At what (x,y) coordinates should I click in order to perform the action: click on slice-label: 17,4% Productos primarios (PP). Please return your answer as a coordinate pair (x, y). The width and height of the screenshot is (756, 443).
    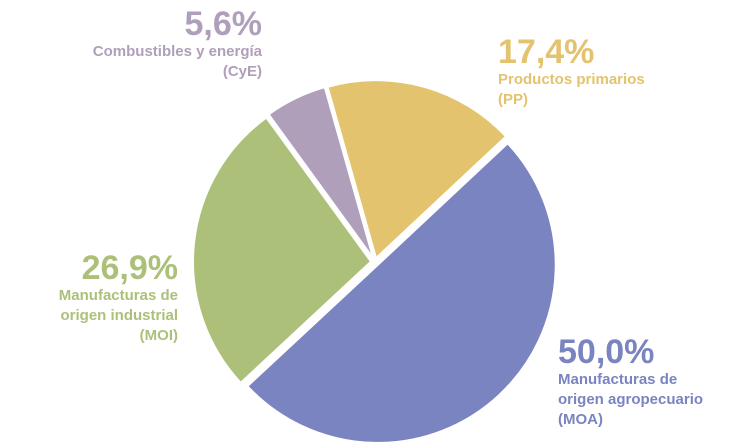
    Looking at the image, I should click on (571, 72).